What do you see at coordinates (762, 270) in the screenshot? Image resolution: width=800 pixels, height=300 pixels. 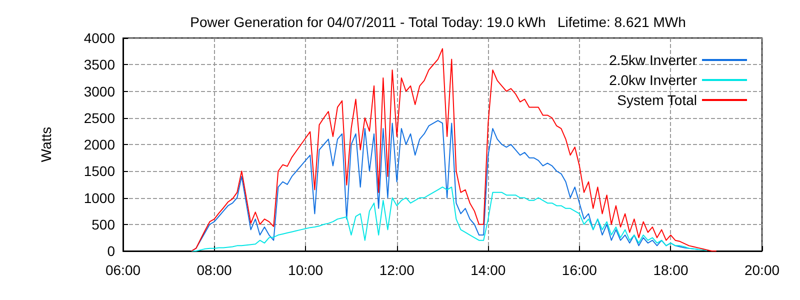 I see `x-tick-label: 20:00` at bounding box center [762, 270].